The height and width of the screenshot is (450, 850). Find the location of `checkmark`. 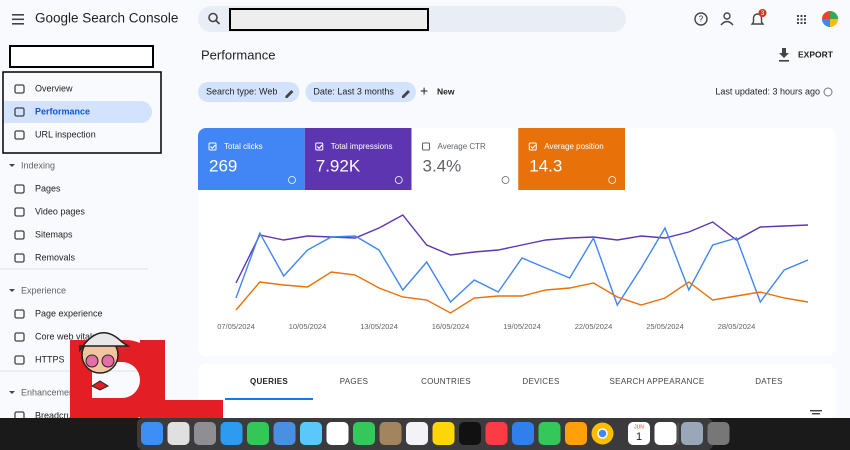

checkmark is located at coordinates (213, 147).